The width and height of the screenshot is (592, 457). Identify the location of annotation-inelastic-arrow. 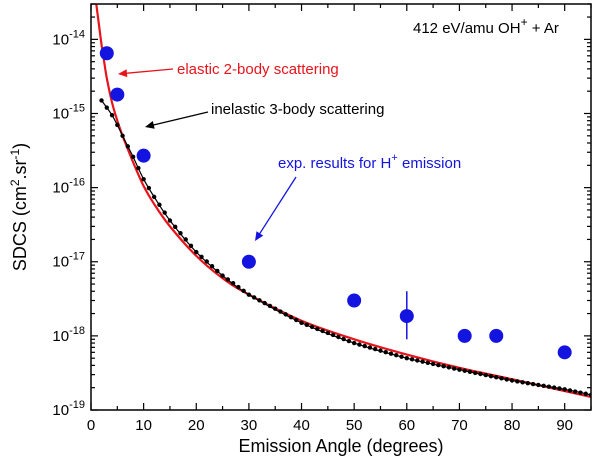
(179, 119).